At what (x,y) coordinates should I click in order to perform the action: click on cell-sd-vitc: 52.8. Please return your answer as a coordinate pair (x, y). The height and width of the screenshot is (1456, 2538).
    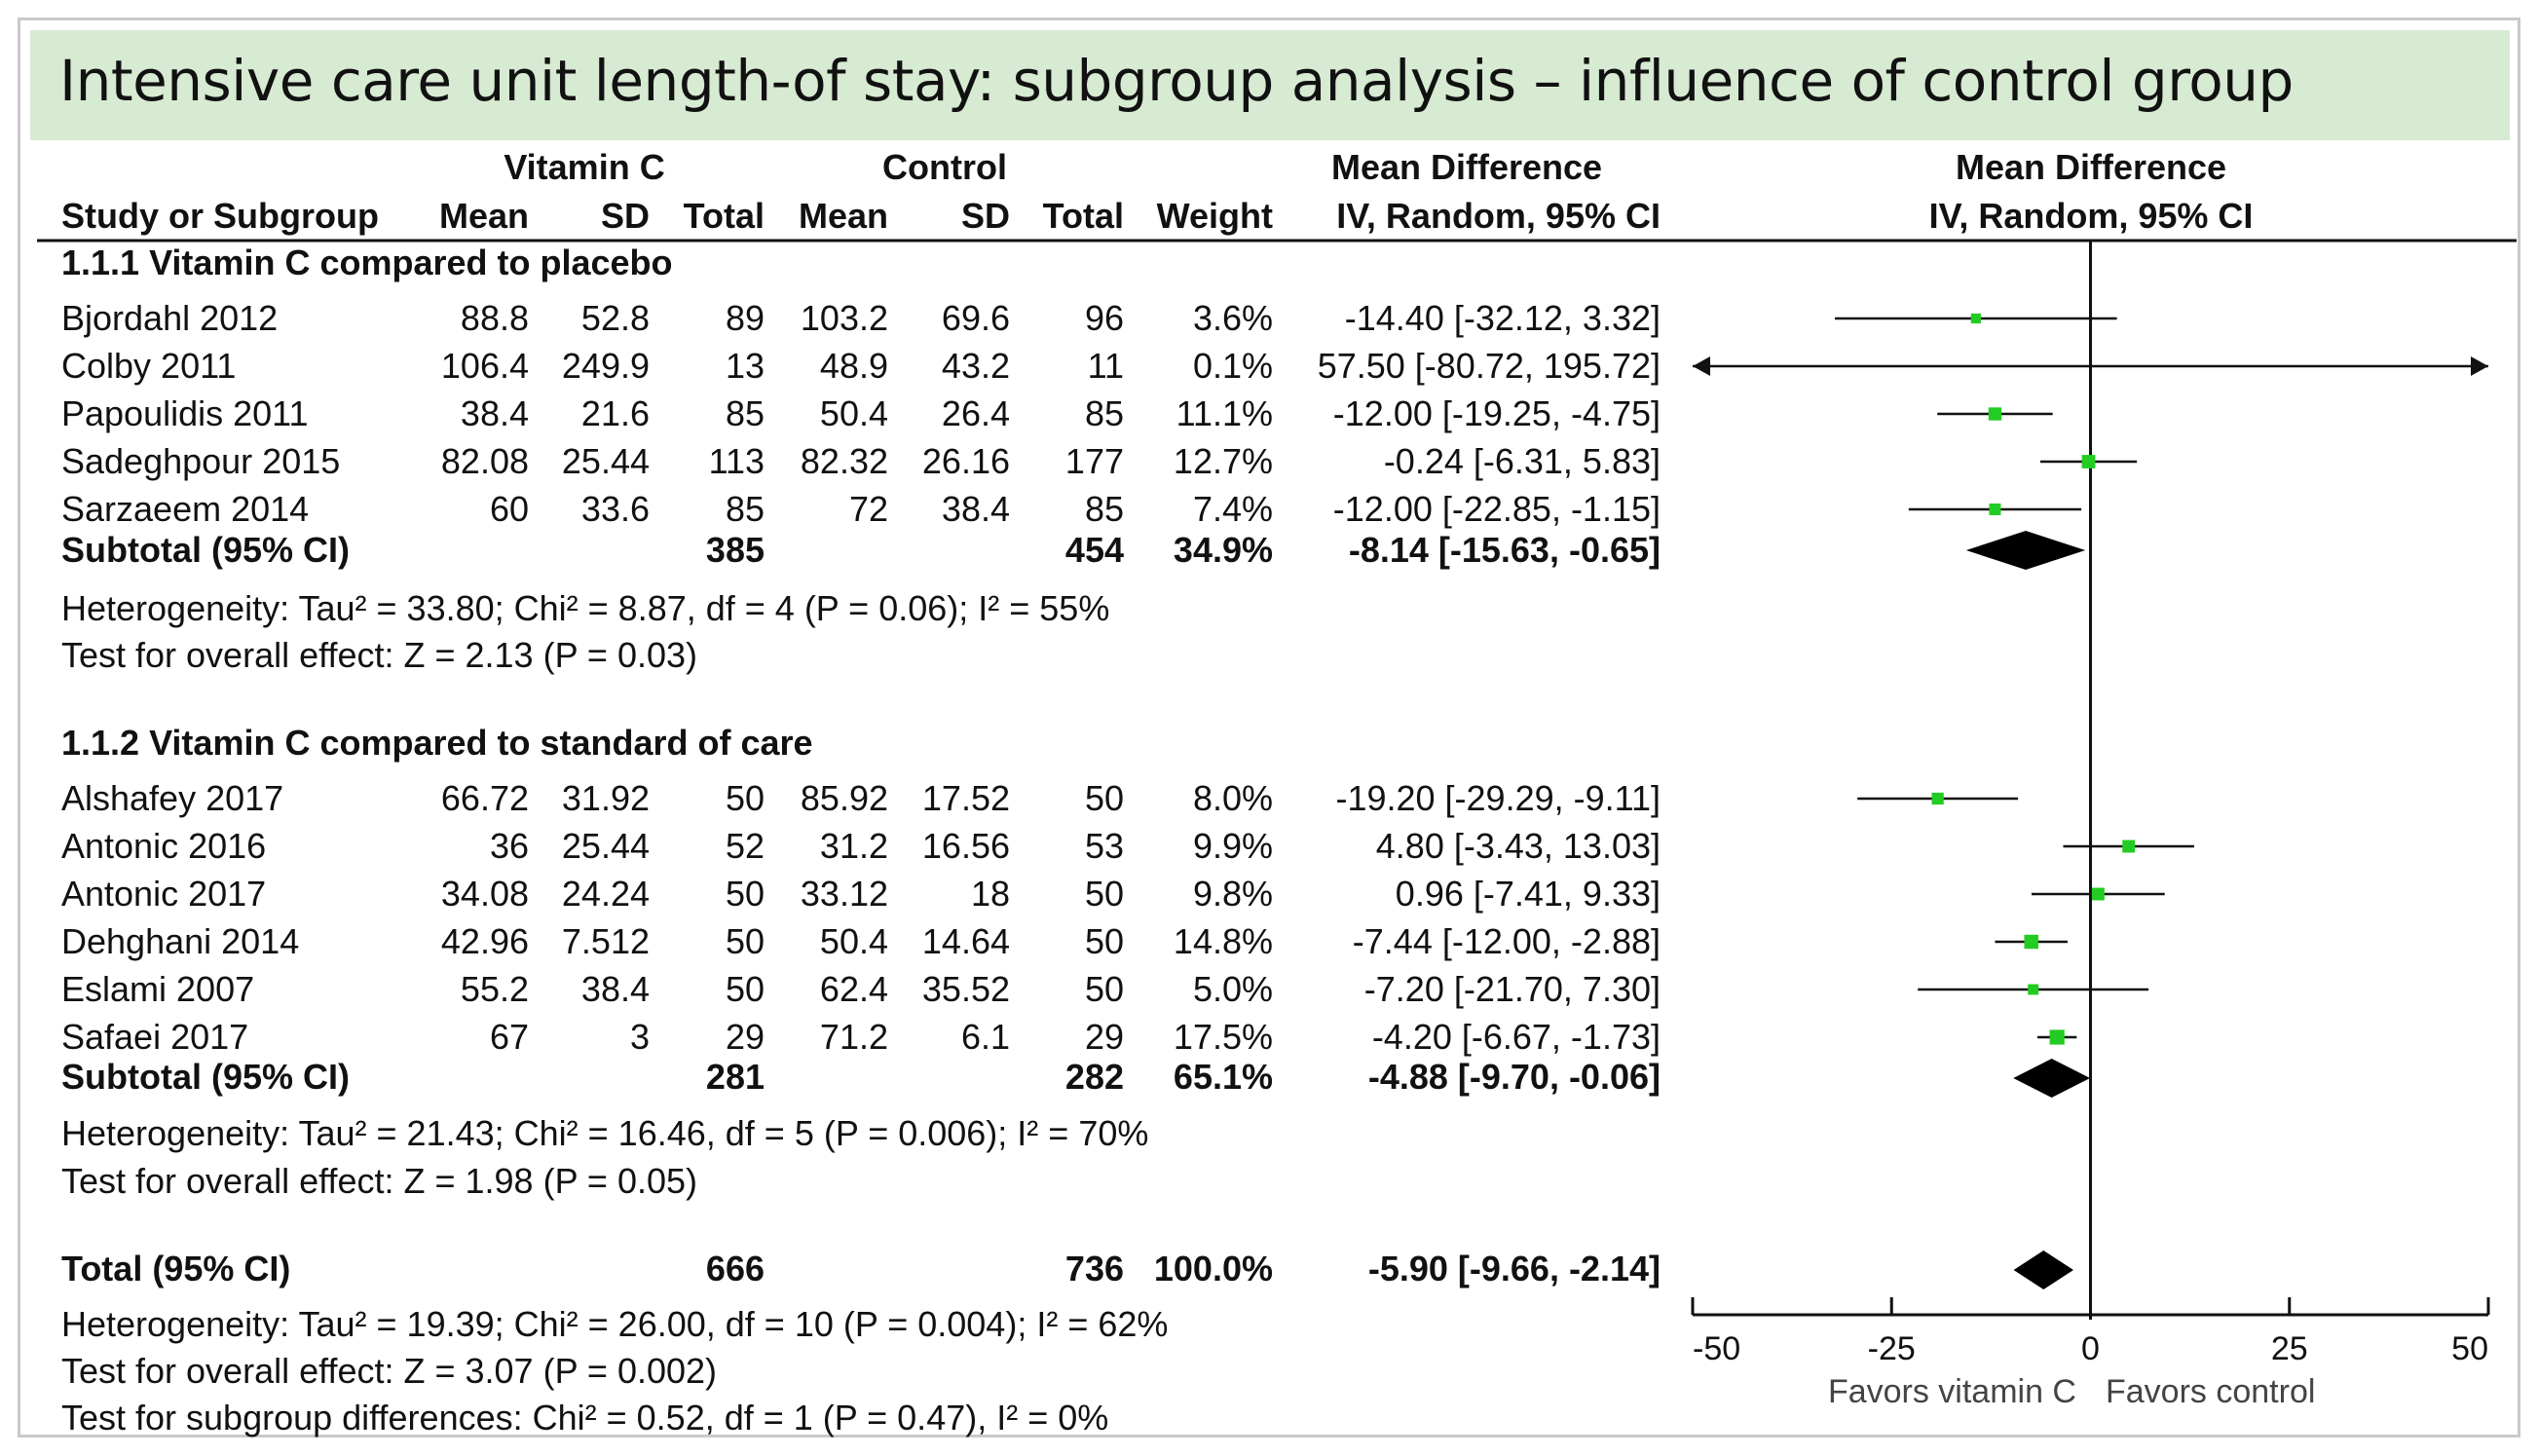
    Looking at the image, I should click on (615, 318).